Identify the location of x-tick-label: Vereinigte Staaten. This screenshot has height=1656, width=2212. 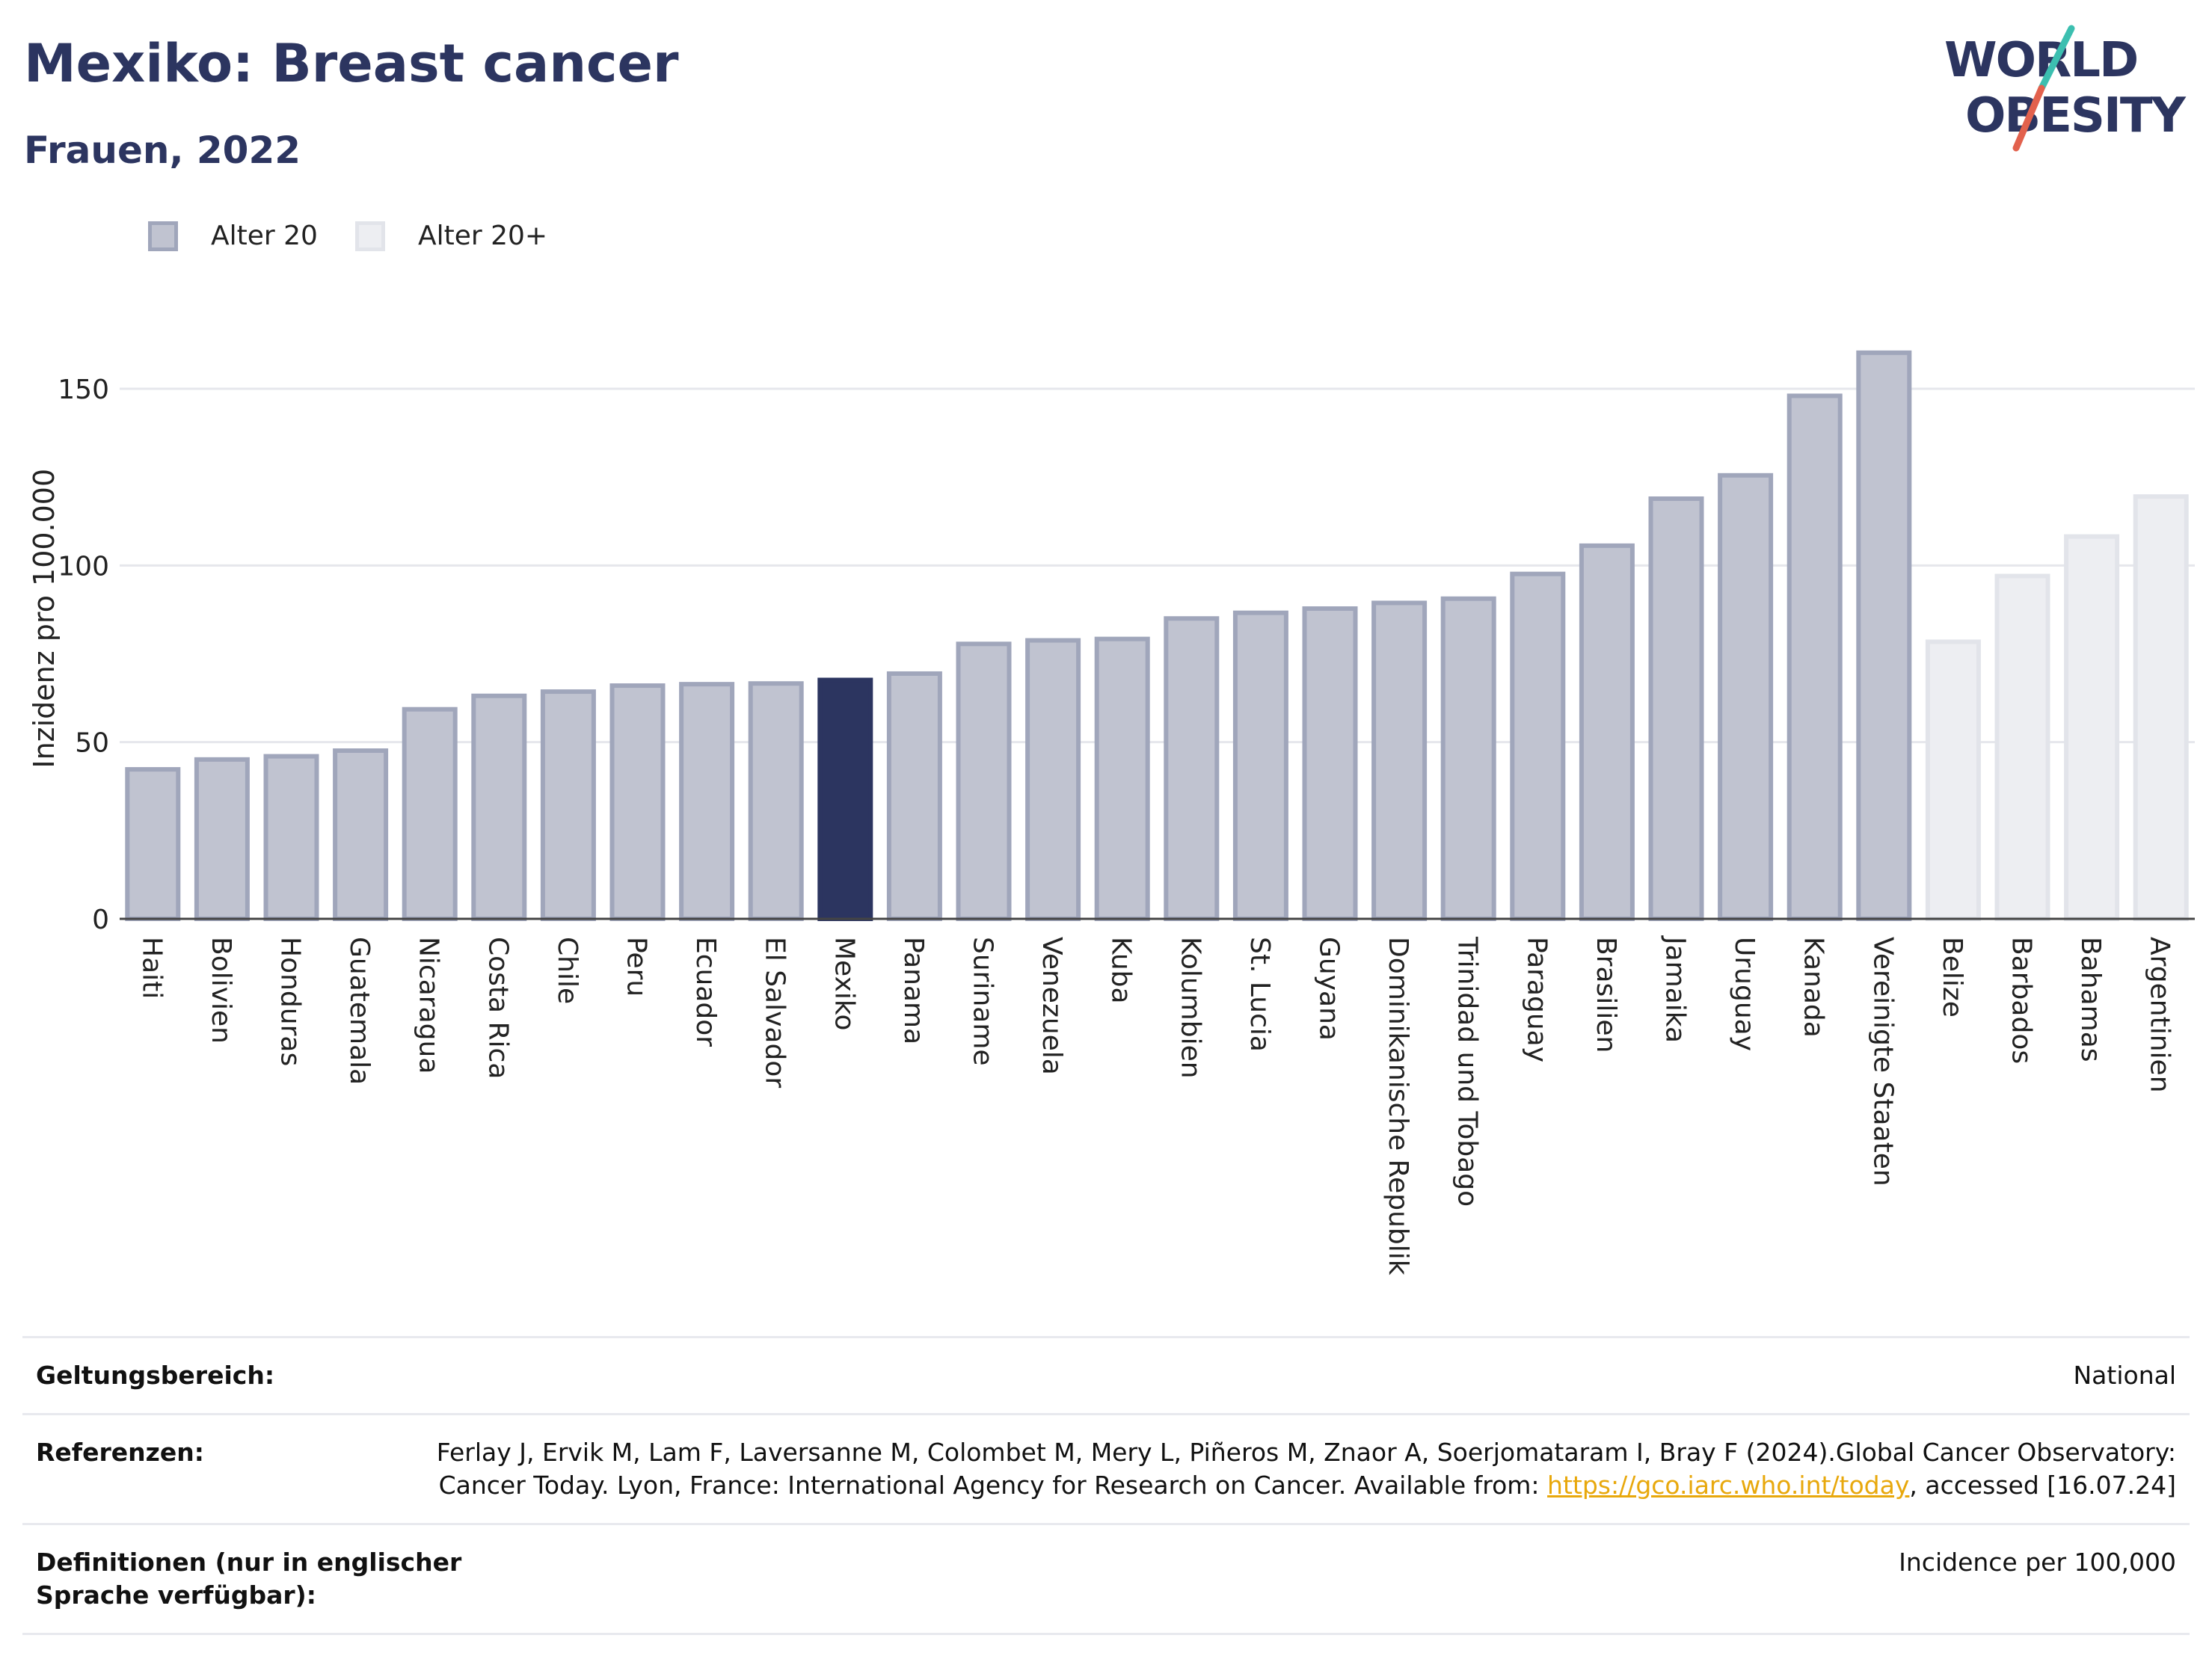
(1882, 1061).